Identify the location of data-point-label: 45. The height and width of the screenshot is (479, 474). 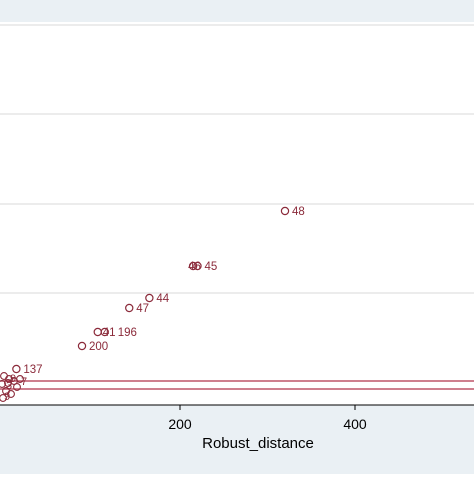
(211, 267).